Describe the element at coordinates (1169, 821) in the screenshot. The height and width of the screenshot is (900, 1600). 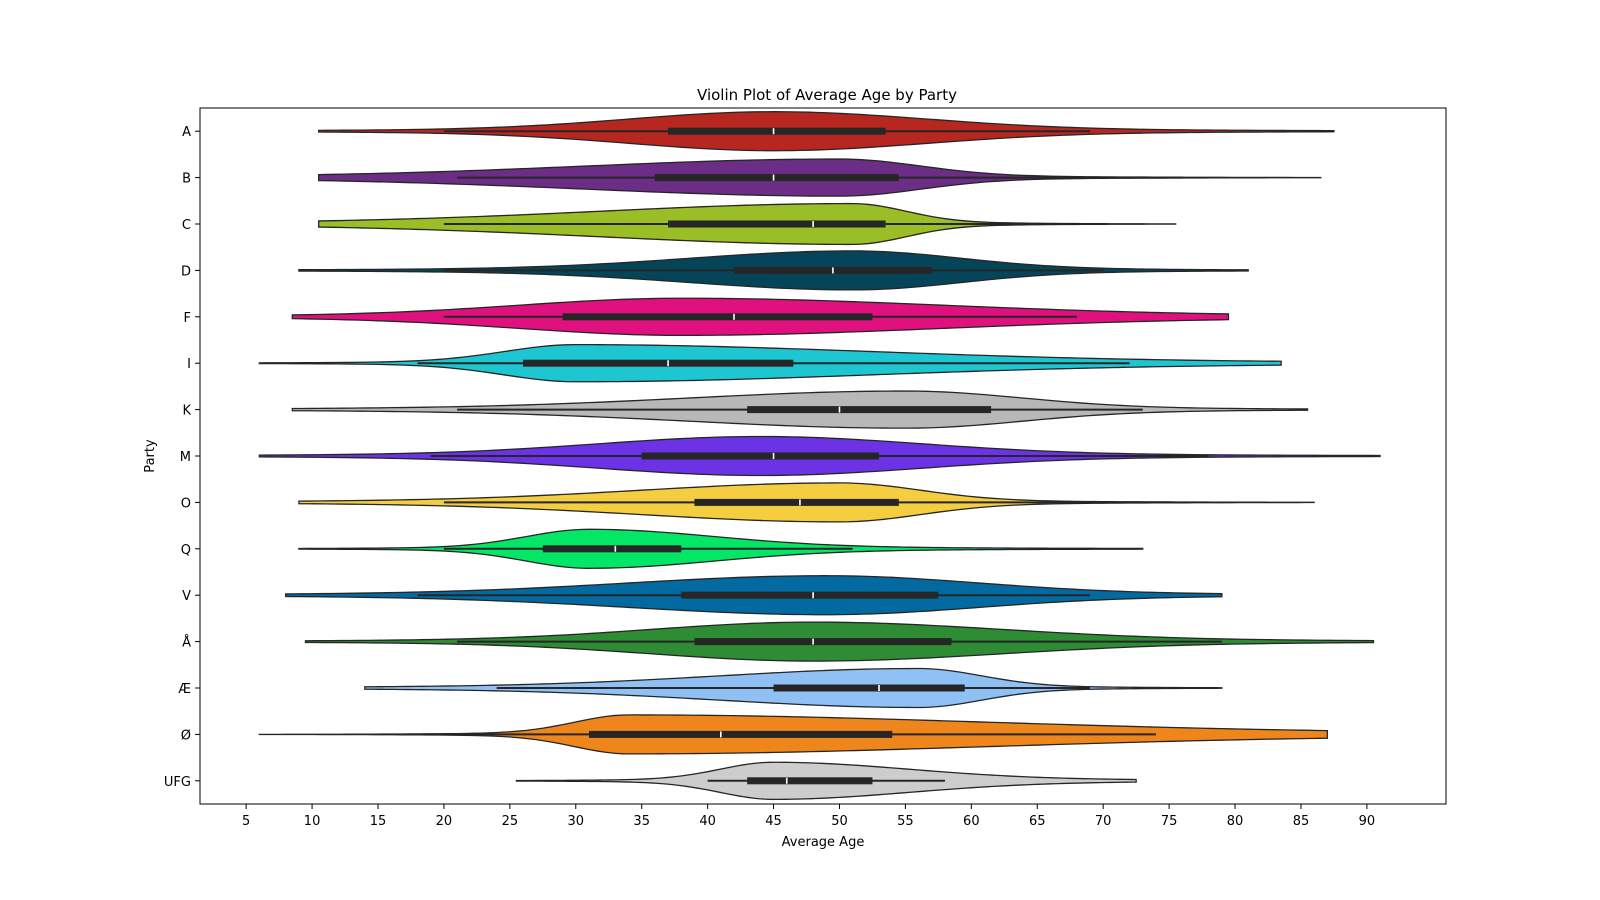
I see `x-tick-label: 75` at that location.